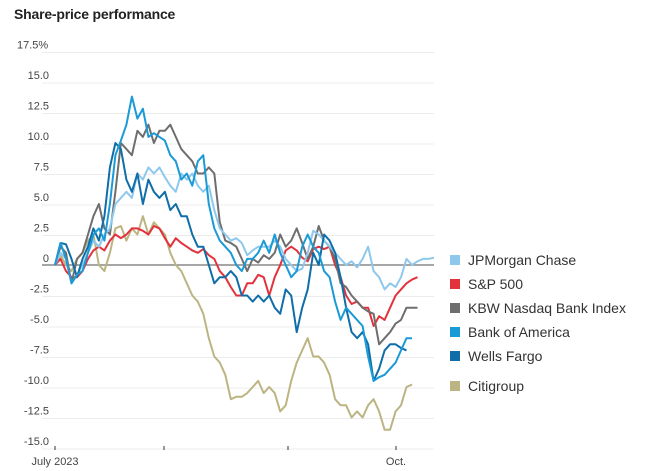  What do you see at coordinates (41, 198) in the screenshot?
I see `y-tick-label: 5.0` at bounding box center [41, 198].